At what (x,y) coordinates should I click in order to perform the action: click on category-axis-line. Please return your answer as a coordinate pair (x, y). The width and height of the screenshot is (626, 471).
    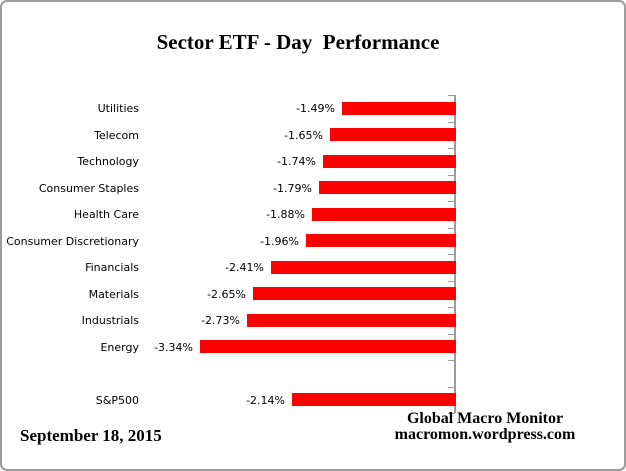
    Looking at the image, I should click on (455, 254).